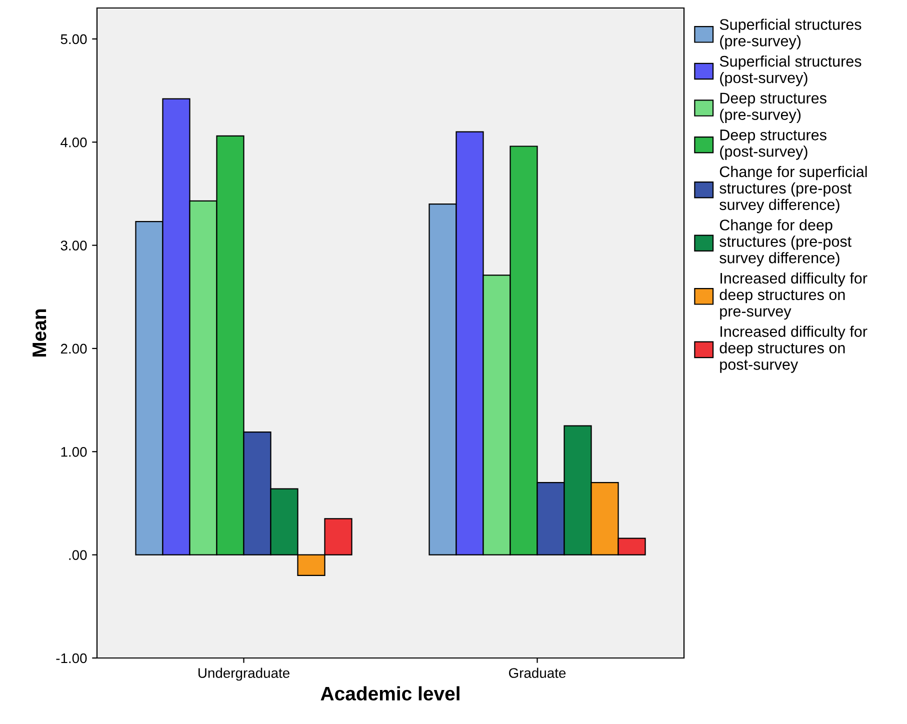  Describe the element at coordinates (244, 674) in the screenshot. I see `x-tick-label: Undergraduate` at that location.